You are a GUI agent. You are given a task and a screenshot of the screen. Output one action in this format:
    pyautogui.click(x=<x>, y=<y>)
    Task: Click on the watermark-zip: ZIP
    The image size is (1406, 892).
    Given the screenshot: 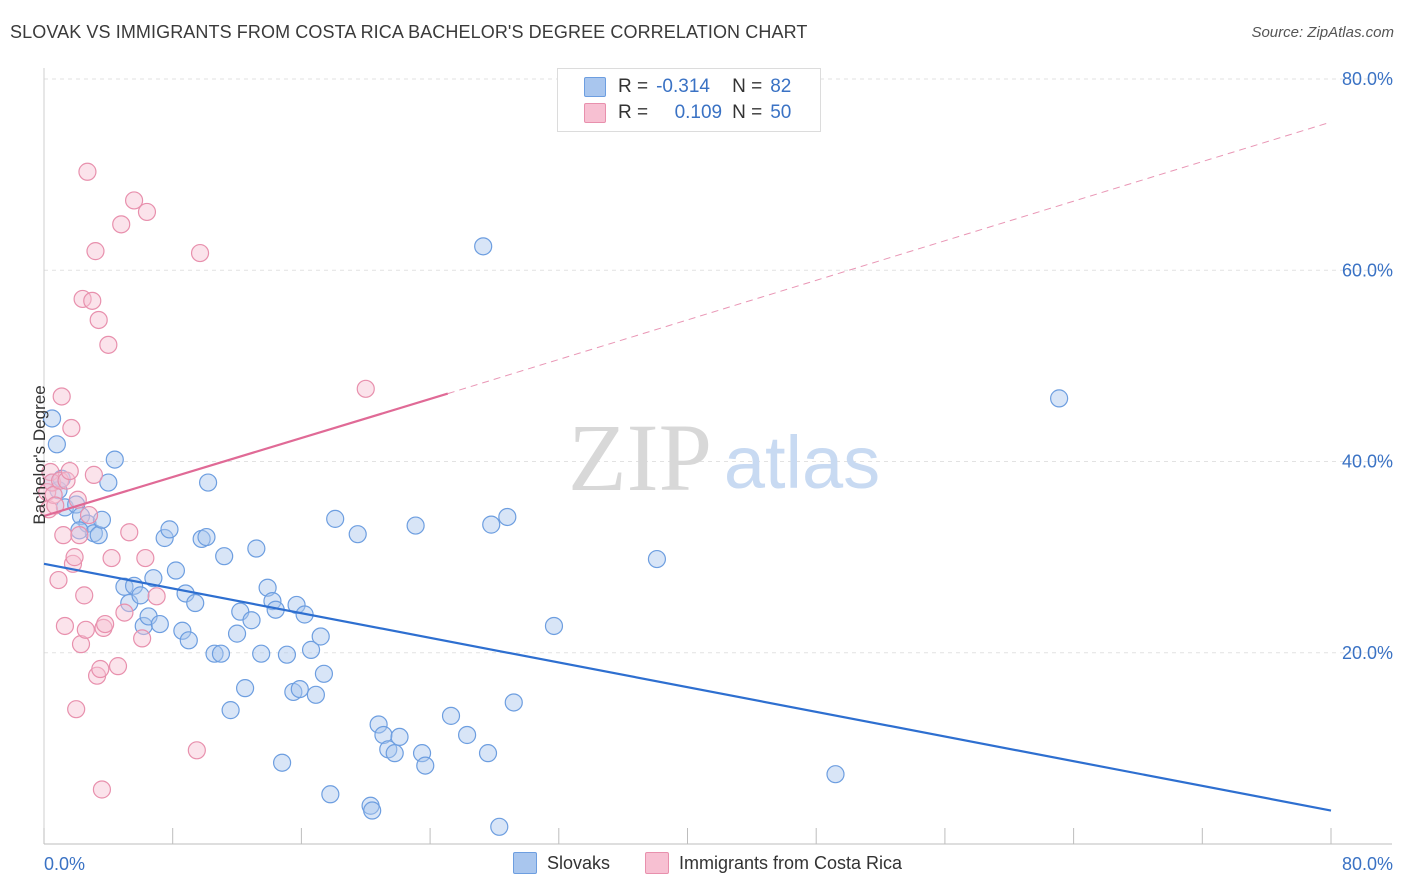 What is the action you would take?
    pyautogui.click(x=640, y=457)
    